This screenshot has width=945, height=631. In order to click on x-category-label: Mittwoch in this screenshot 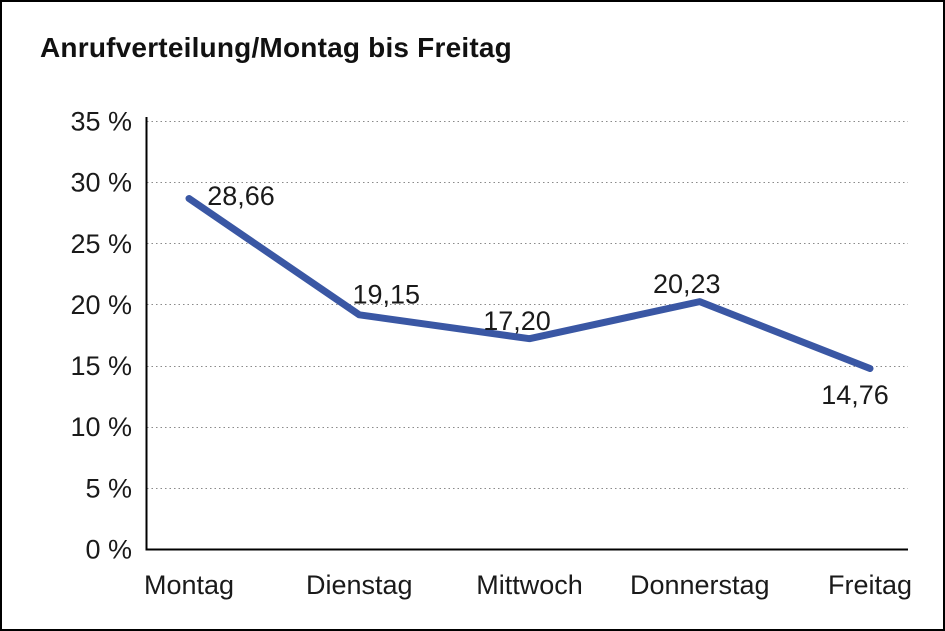, I will do `click(529, 585)`.